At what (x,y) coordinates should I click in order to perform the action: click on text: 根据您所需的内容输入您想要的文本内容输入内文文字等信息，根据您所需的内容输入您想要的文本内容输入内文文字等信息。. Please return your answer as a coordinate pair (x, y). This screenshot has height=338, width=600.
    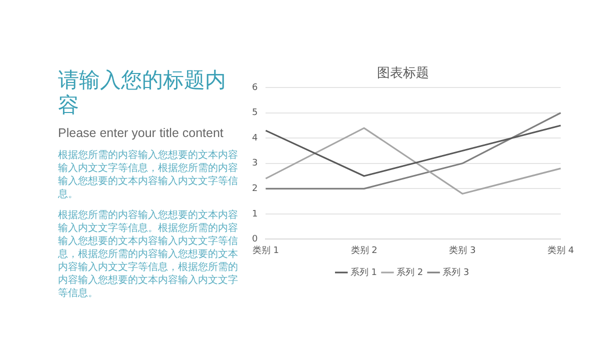
    Looking at the image, I should click on (148, 175).